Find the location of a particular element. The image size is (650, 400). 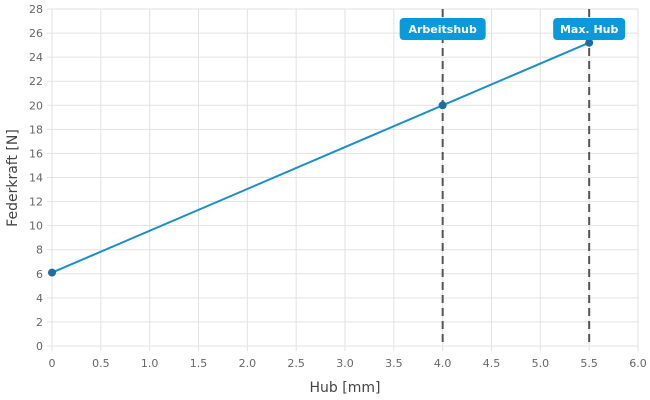

x-tick-label: 0.5 is located at coordinates (101, 363).